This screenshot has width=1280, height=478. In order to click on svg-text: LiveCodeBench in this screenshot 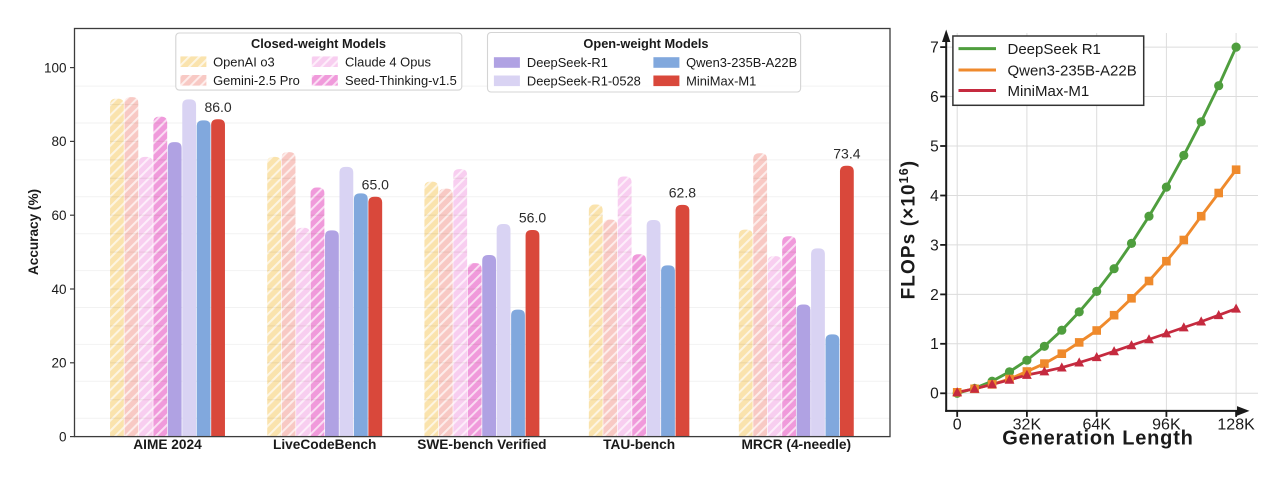, I will do `click(324, 444)`.